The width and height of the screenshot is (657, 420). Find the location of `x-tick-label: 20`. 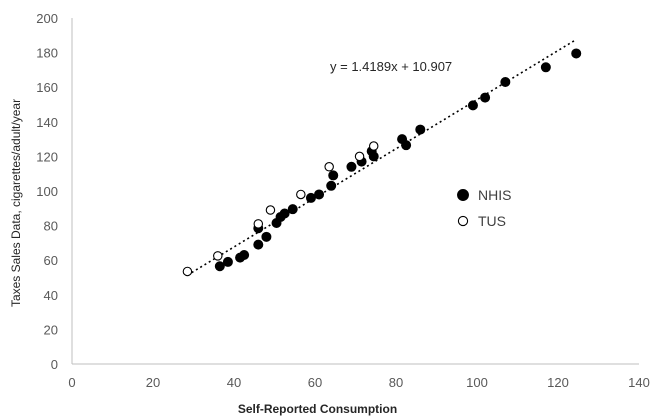

x-tick-label: 20 is located at coordinates (153, 382).